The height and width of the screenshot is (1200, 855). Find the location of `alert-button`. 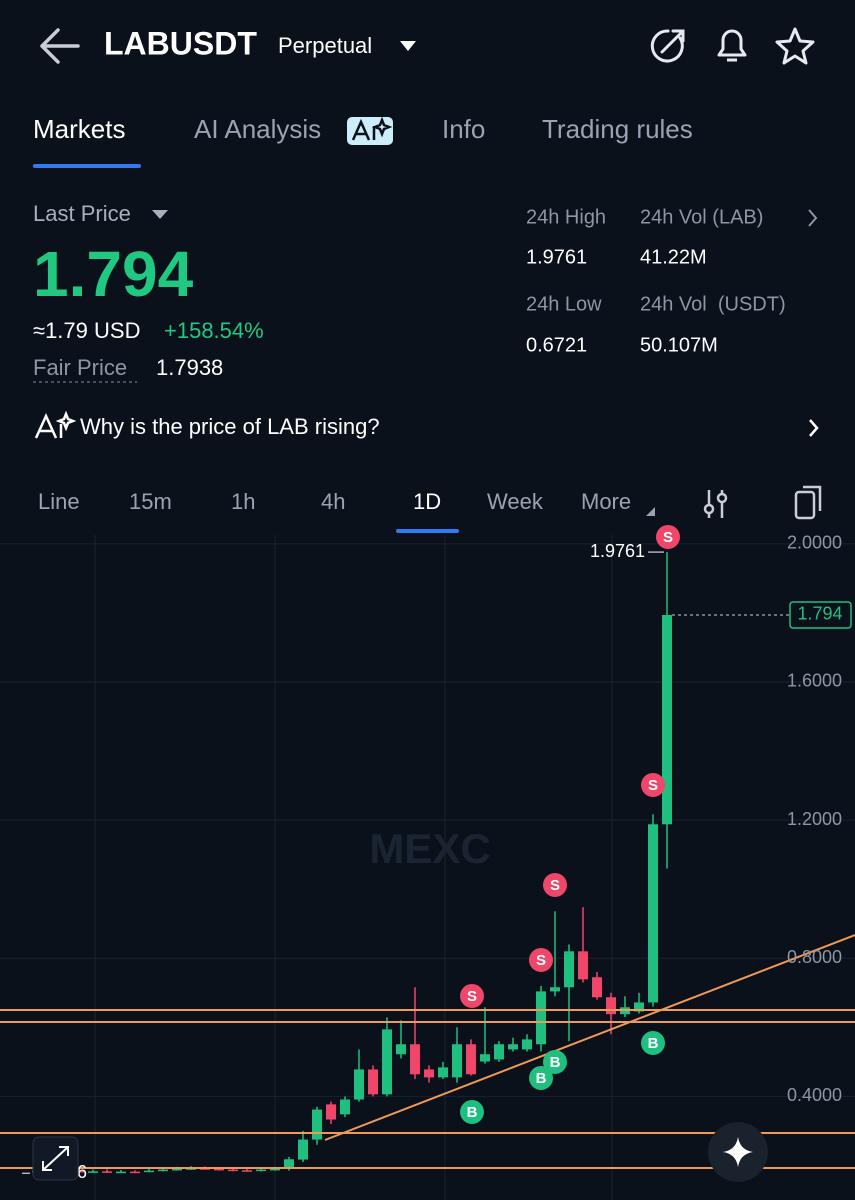

alert-button is located at coordinates (732, 45).